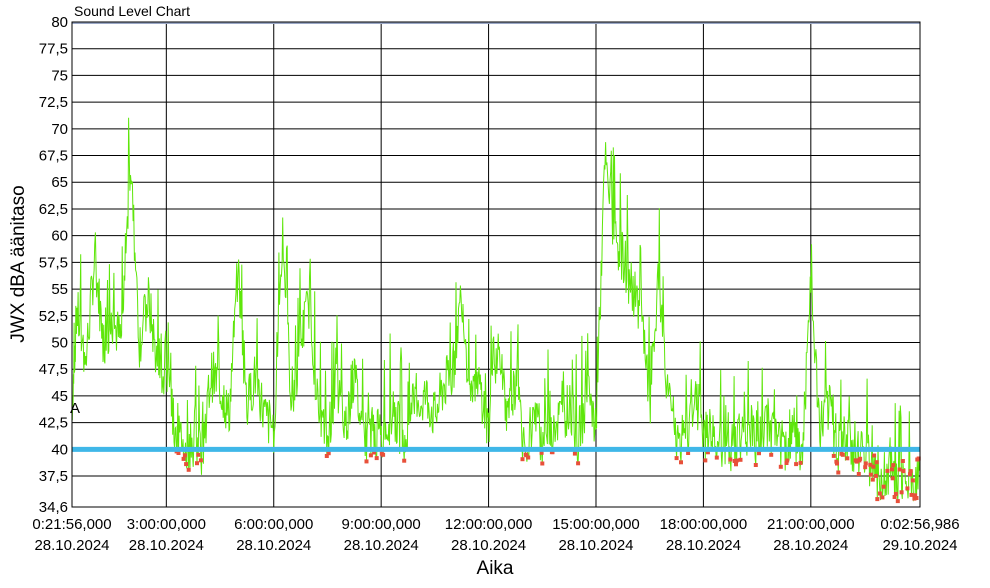 Image resolution: width=990 pixels, height=588 pixels. What do you see at coordinates (75, 408) in the screenshot?
I see `marker-label: A` at bounding box center [75, 408].